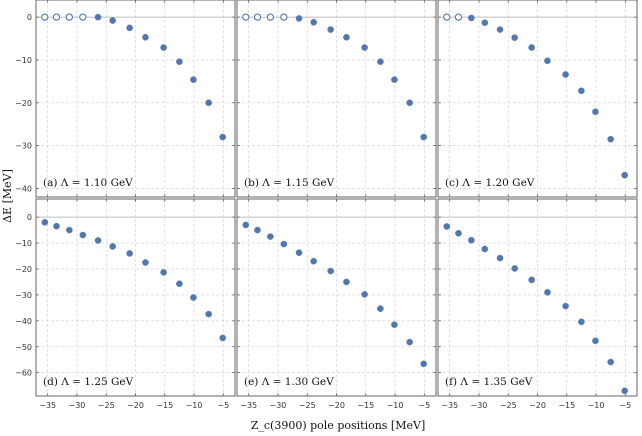 This screenshot has width=642, height=436. What do you see at coordinates (537, 99) in the screenshot?
I see `chart-panel-c: (c) Λ = 1.20 GeV` at bounding box center [537, 99].